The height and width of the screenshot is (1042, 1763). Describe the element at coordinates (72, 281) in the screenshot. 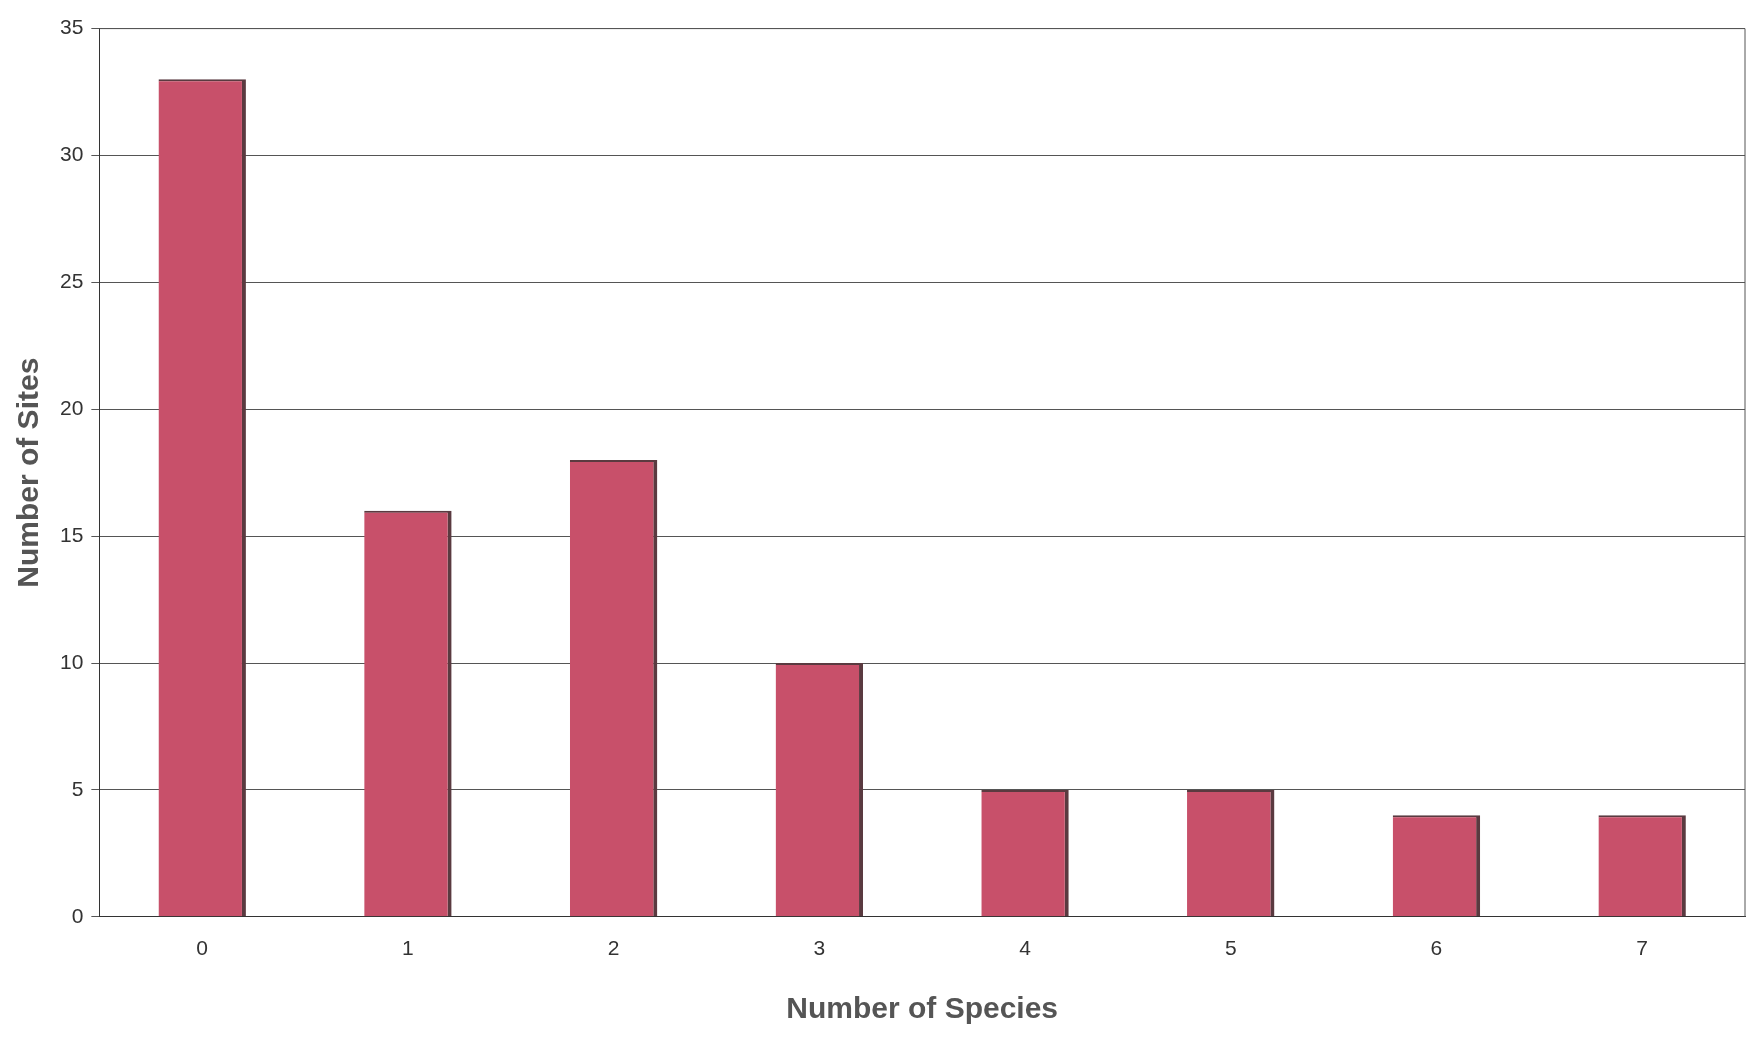

I see `y-tick-label: 25` at that location.